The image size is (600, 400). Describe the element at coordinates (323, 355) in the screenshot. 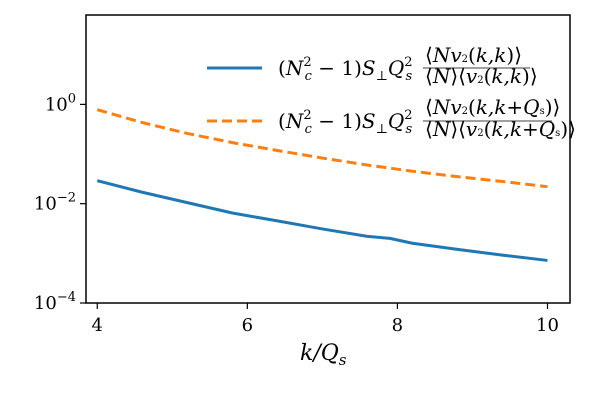

I see `x-axis-label: k/Qs` at that location.